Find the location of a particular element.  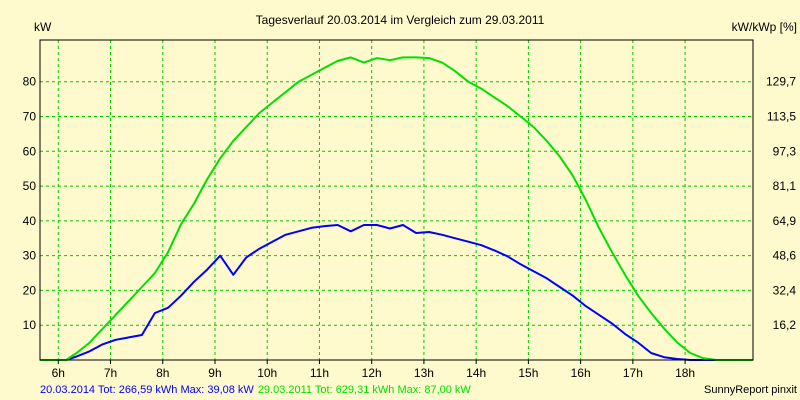

y-left-tick-label-0: 10 is located at coordinates (30, 325).